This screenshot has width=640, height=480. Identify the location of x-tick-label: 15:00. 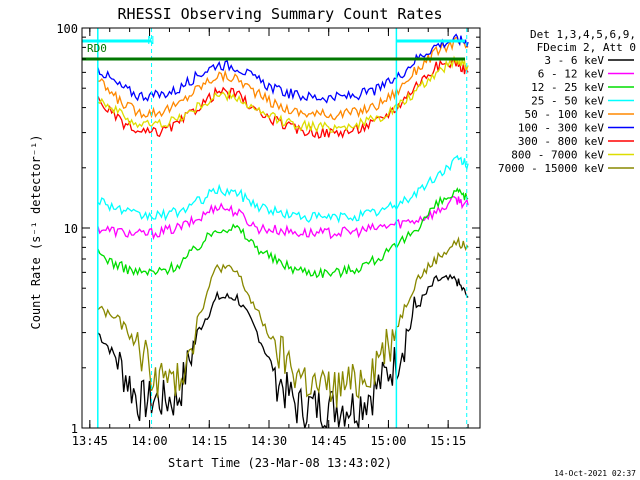
(388, 441).